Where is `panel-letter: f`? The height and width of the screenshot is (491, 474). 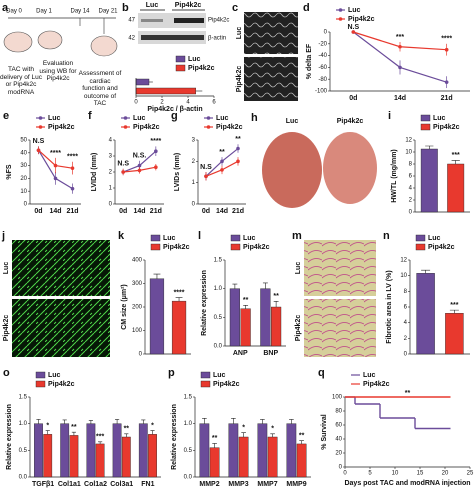
panel-letter: f is located at coordinates (90, 116).